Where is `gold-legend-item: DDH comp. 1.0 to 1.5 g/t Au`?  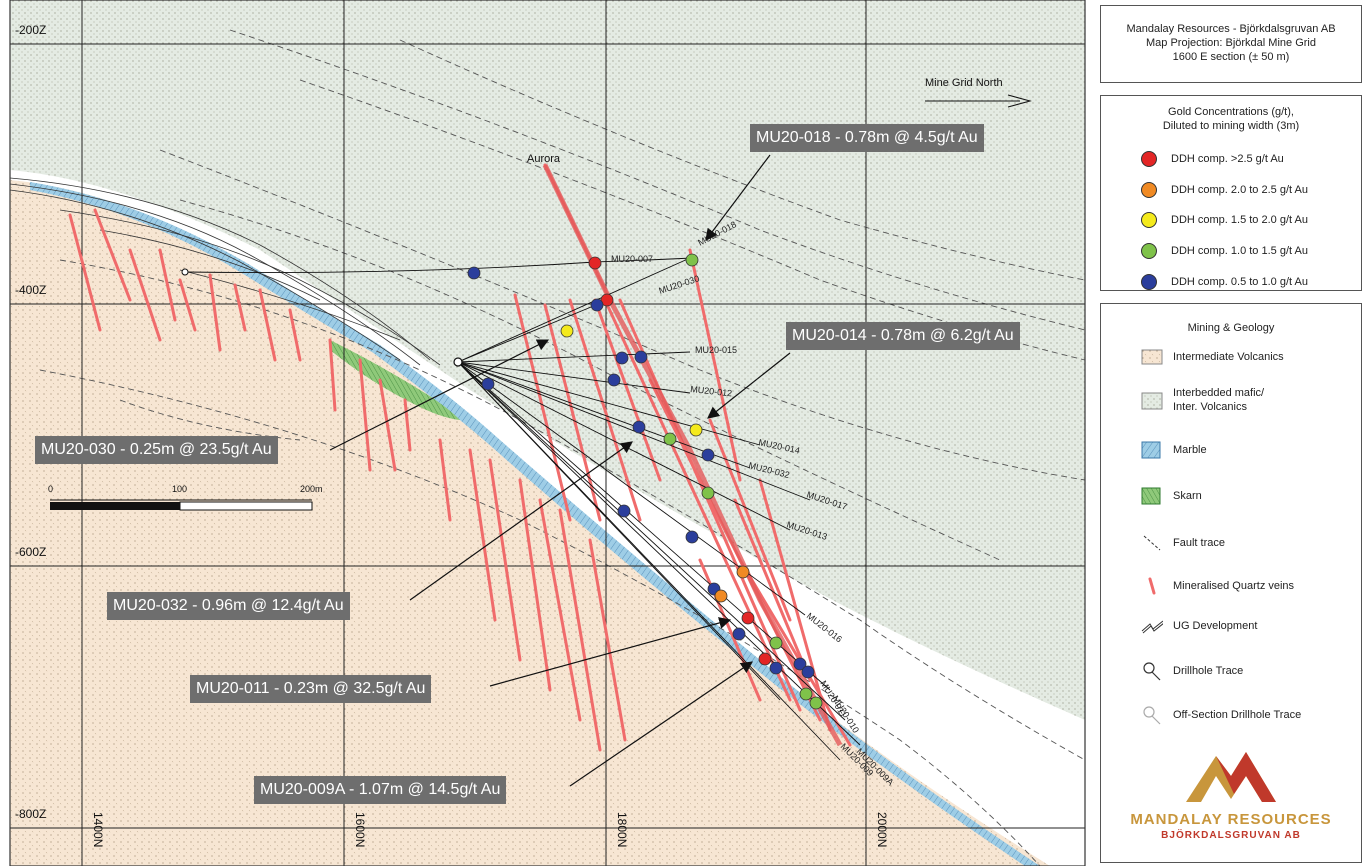
gold-legend-item: DDH comp. 1.0 to 1.5 g/t Au is located at coordinates (1251, 251).